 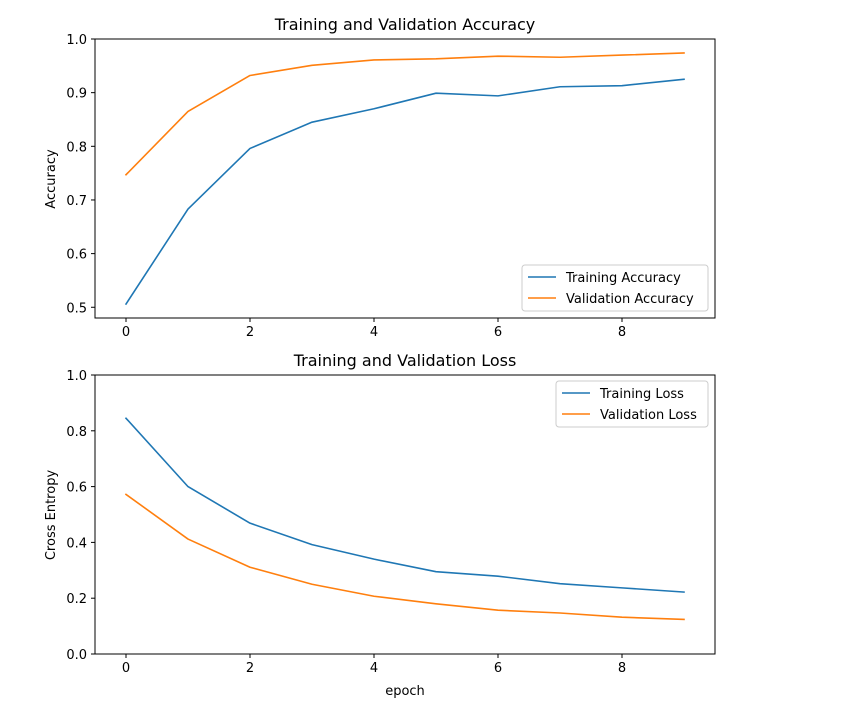 I want to click on loss-x-tick-label: 6, so click(x=498, y=668).